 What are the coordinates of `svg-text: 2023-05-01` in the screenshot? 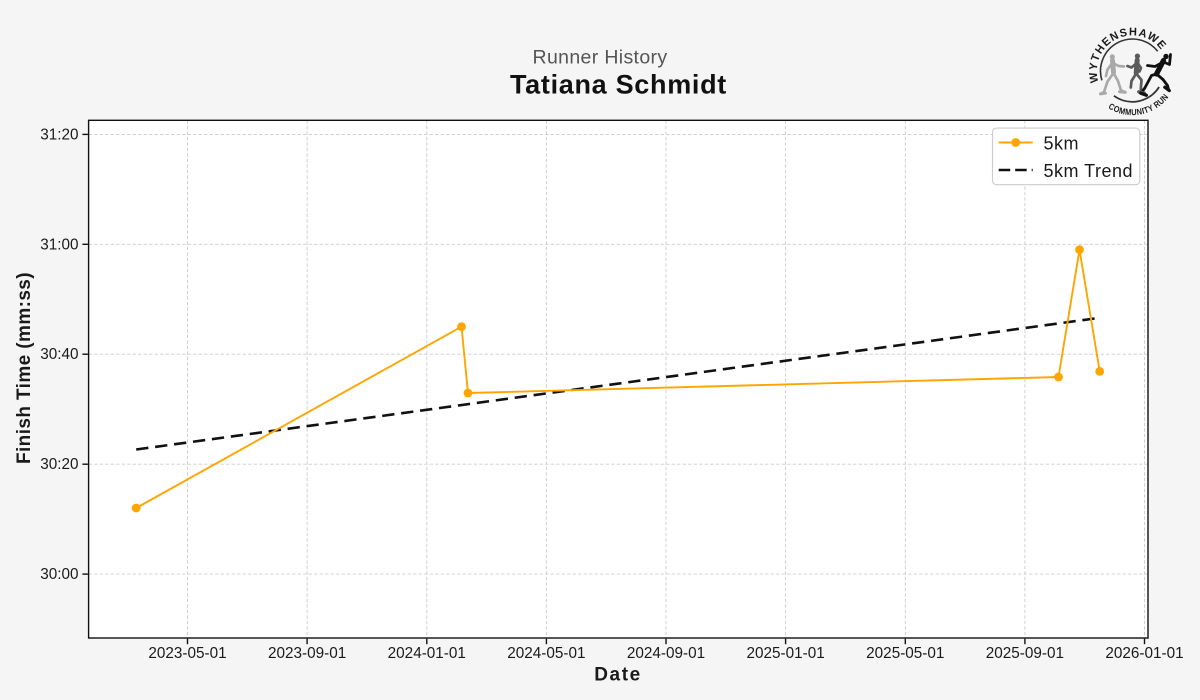 It's located at (187, 653).